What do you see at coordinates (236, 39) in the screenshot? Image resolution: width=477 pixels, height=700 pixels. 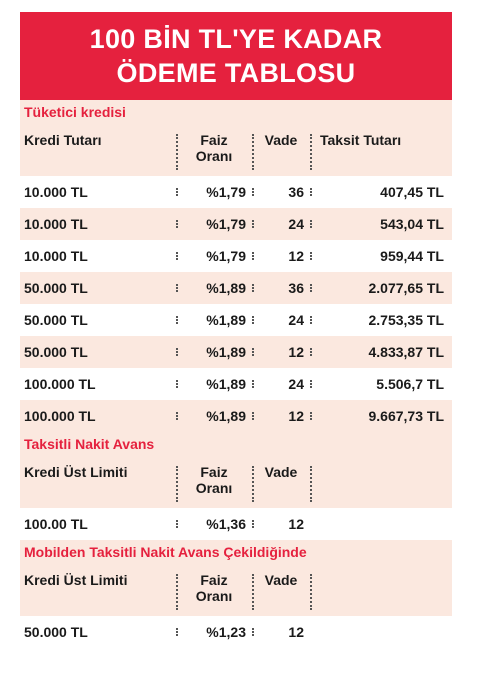 I see `title-line-1: 100 BİN TL'YE KADAR` at bounding box center [236, 39].